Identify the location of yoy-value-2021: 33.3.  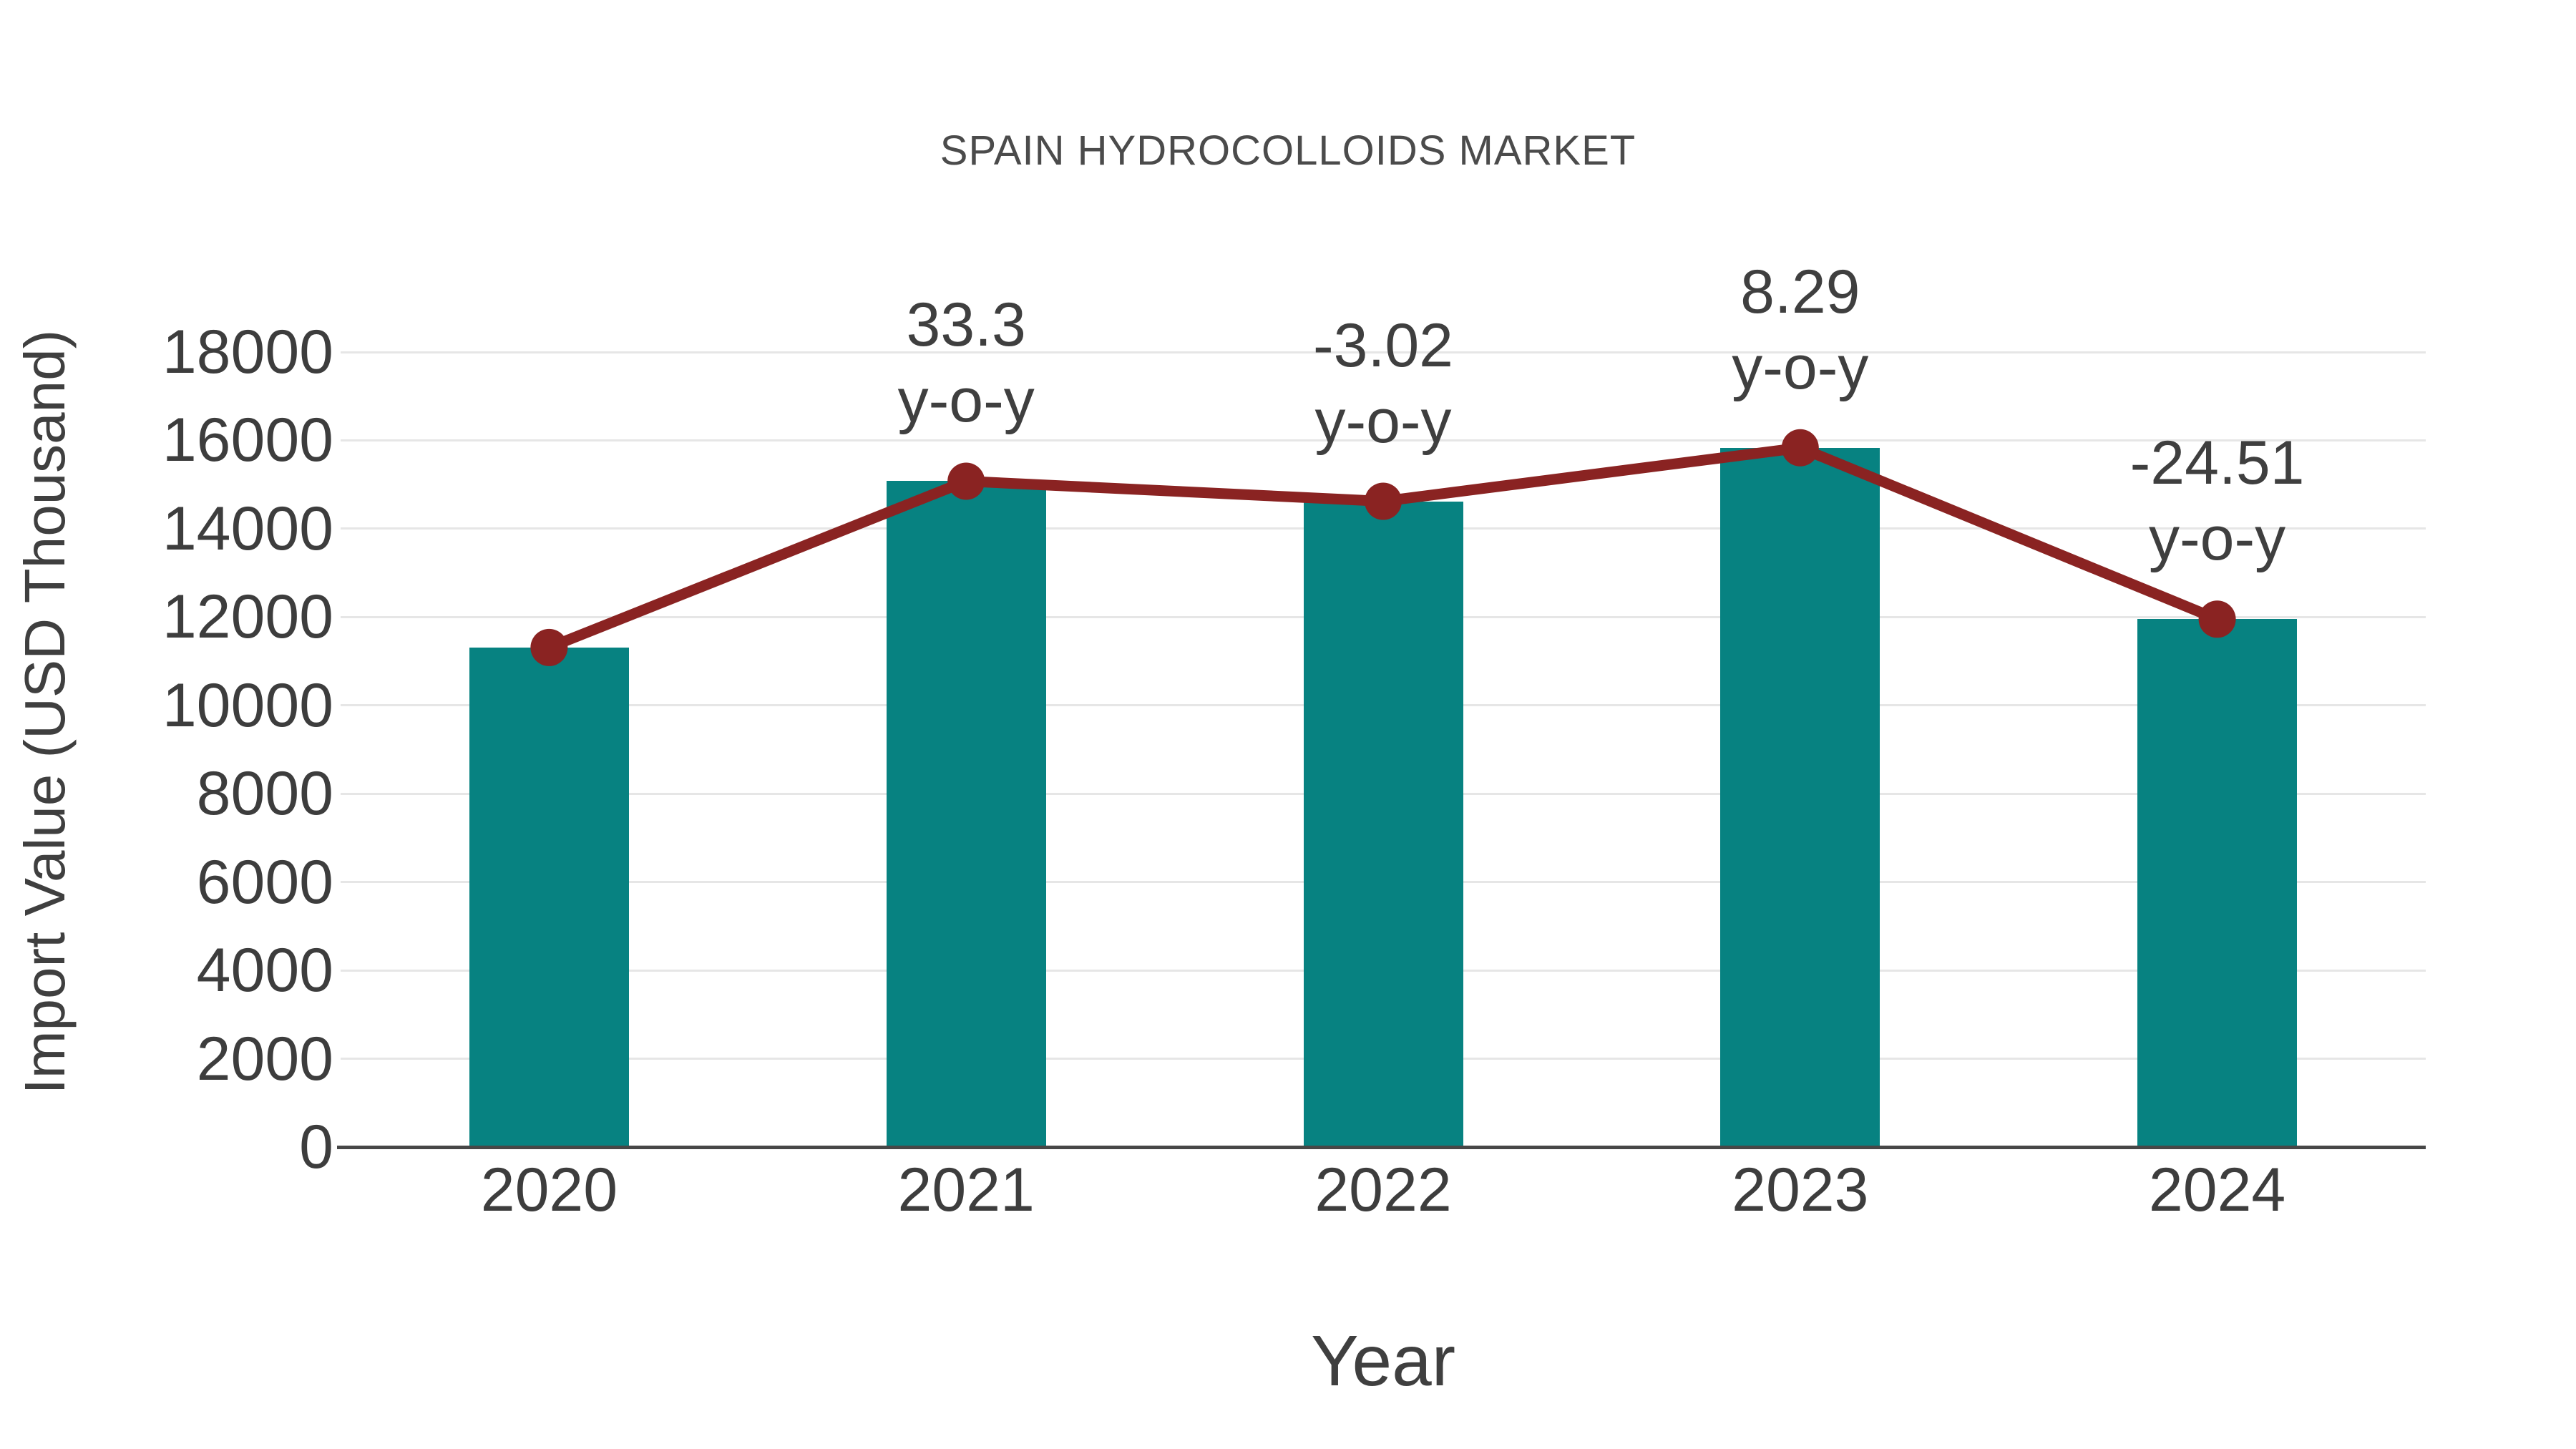
(966, 325).